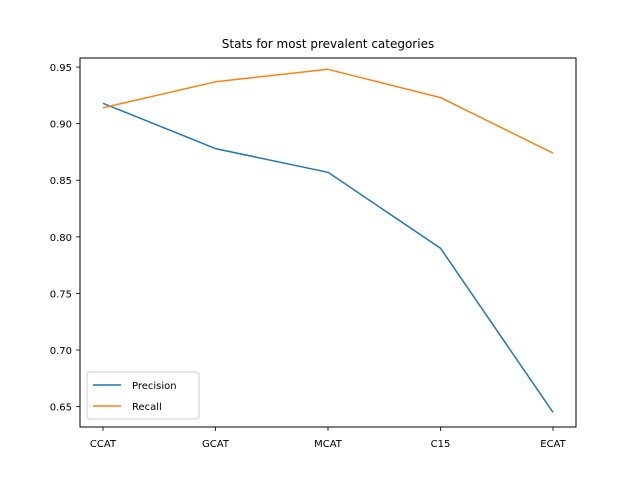 The width and height of the screenshot is (640, 480). I want to click on y-axis: 0.65 0.70 0.75 0.80 0.85 0.90 0.95, so click(65, 238).